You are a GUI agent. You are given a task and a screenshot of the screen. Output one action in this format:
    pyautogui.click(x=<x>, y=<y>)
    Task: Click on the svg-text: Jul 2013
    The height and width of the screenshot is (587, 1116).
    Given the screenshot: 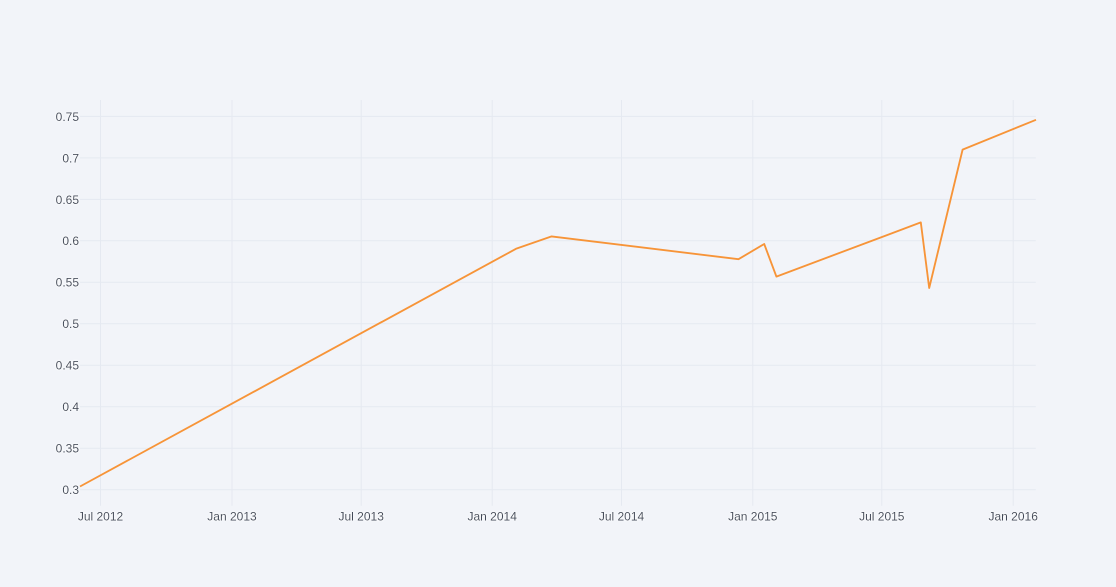 What is the action you would take?
    pyautogui.click(x=362, y=516)
    